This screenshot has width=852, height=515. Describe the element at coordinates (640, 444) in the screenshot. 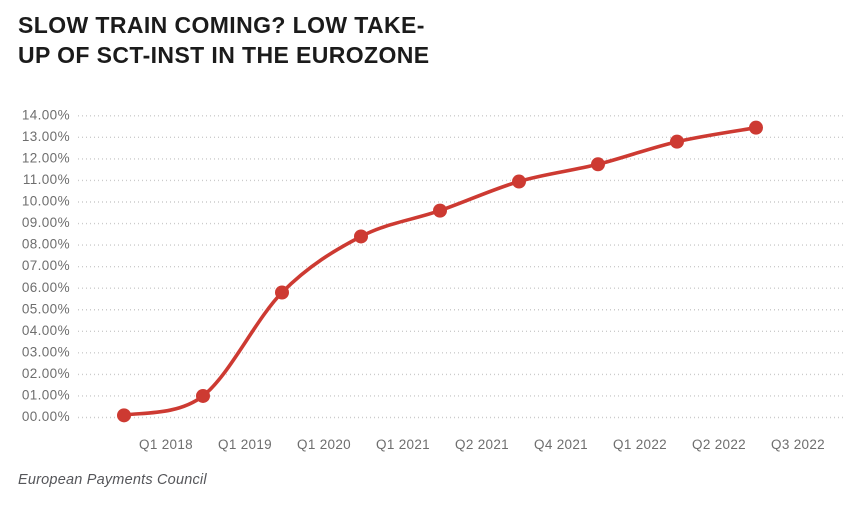

I see `x-axis-tick-label: Q1 2022` at that location.